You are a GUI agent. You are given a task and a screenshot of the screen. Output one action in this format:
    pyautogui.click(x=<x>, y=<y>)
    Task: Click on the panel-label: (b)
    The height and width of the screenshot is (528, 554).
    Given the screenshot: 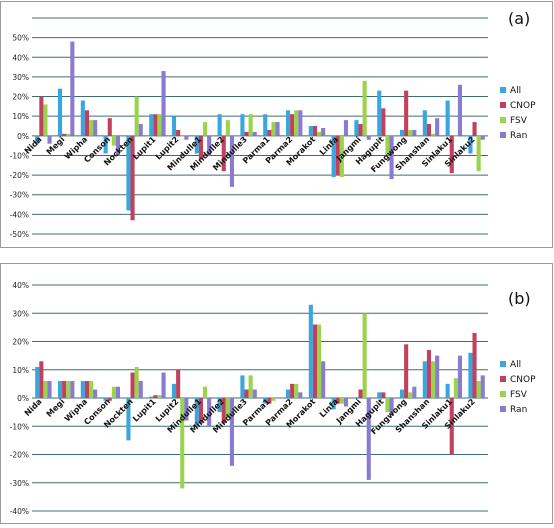 What is the action you would take?
    pyautogui.click(x=519, y=298)
    